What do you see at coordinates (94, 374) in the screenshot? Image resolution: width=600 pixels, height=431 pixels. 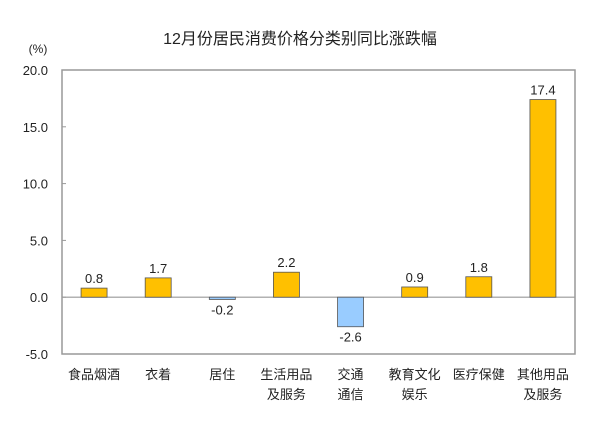 I see `x-tick-label: 食品烟酒` at bounding box center [94, 374].